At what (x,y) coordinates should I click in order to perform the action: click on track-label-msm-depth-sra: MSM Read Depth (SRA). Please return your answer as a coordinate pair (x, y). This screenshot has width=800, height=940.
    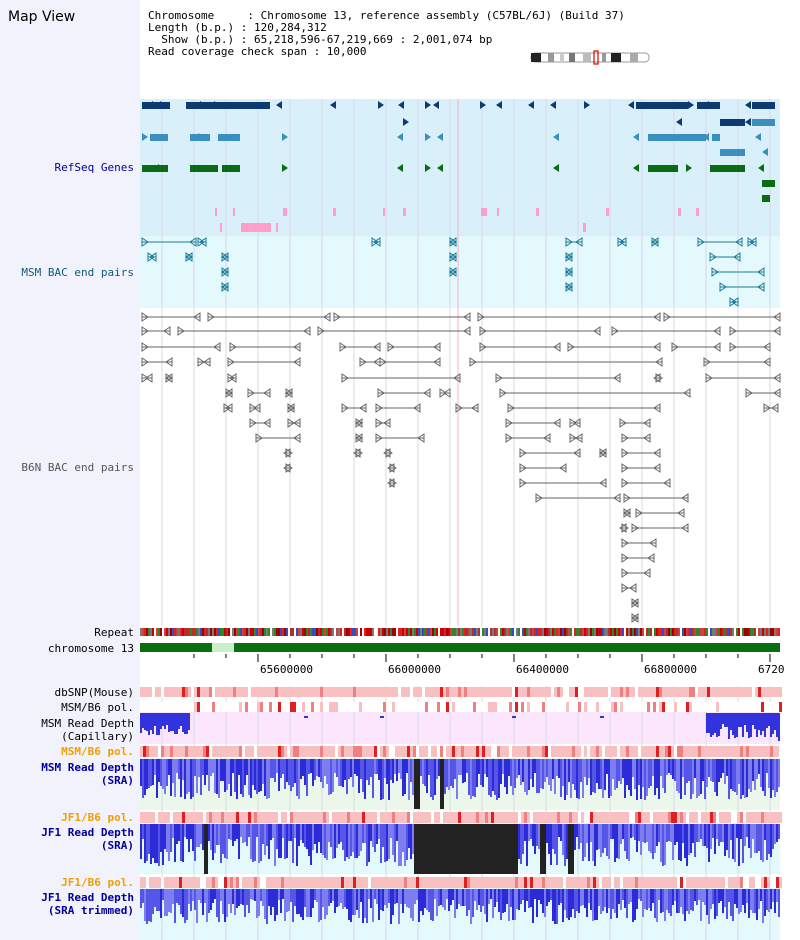
    Looking at the image, I should click on (87, 774).